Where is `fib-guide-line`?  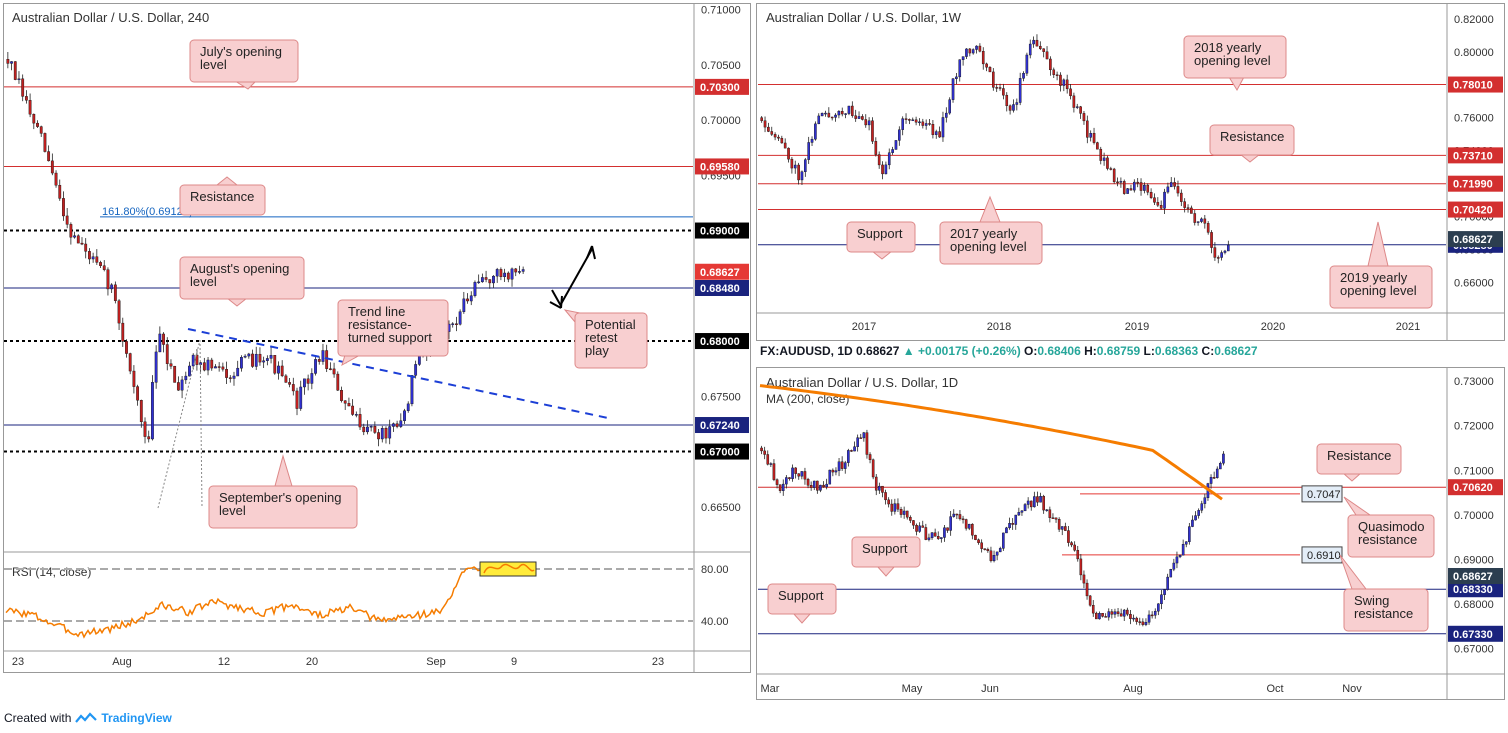 fib-guide-line is located at coordinates (201, 424).